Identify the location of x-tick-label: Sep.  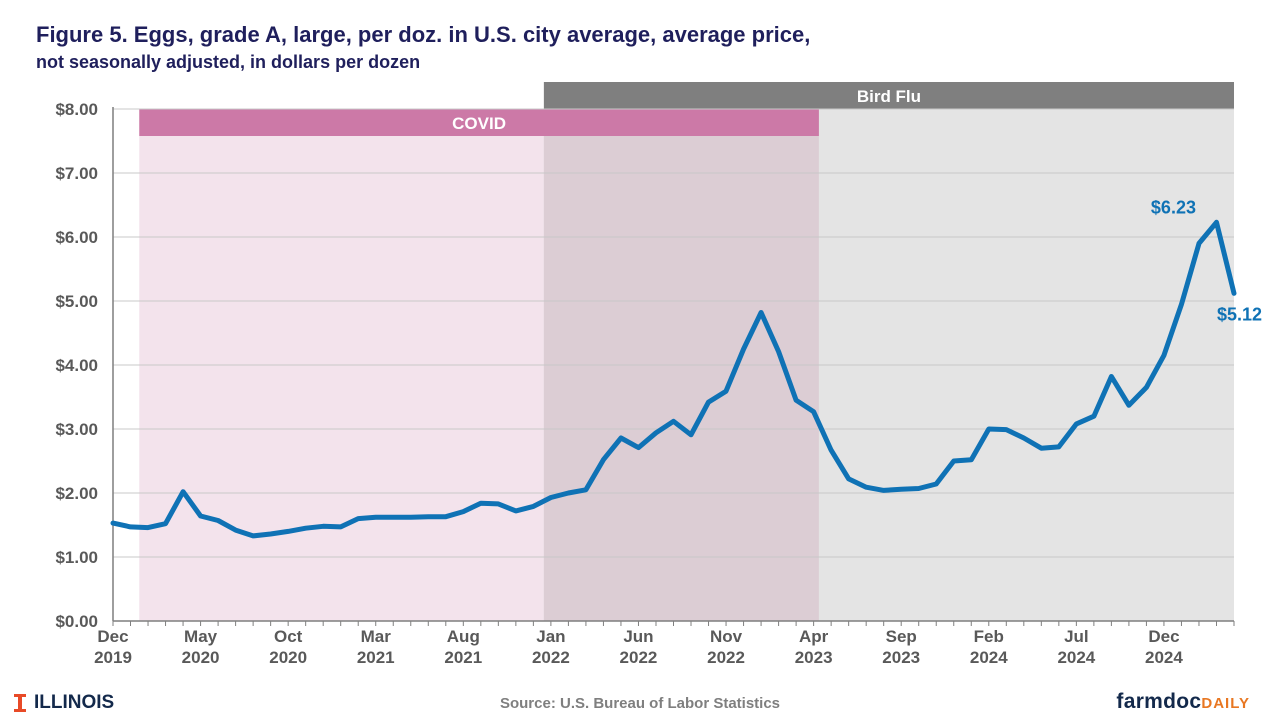
(901, 636).